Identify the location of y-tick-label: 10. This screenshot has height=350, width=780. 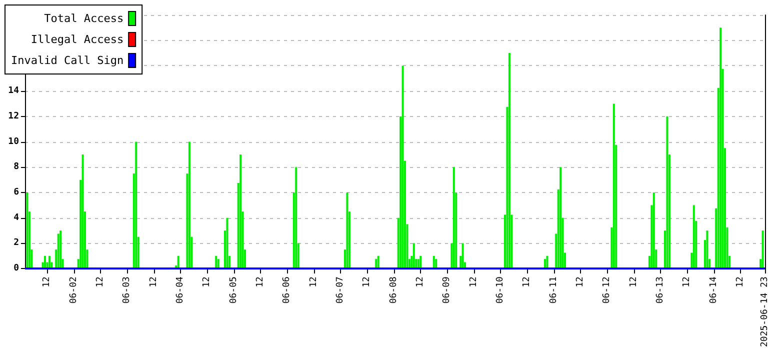
(13, 141).